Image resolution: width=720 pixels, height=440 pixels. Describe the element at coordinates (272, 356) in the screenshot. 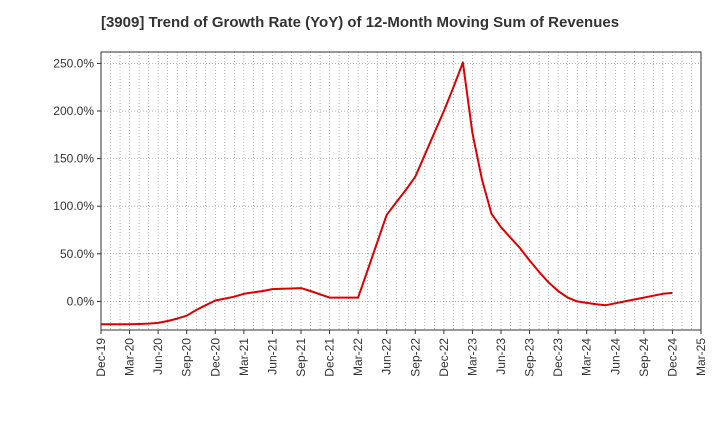

I see `x-tick-label: Jun-21` at that location.